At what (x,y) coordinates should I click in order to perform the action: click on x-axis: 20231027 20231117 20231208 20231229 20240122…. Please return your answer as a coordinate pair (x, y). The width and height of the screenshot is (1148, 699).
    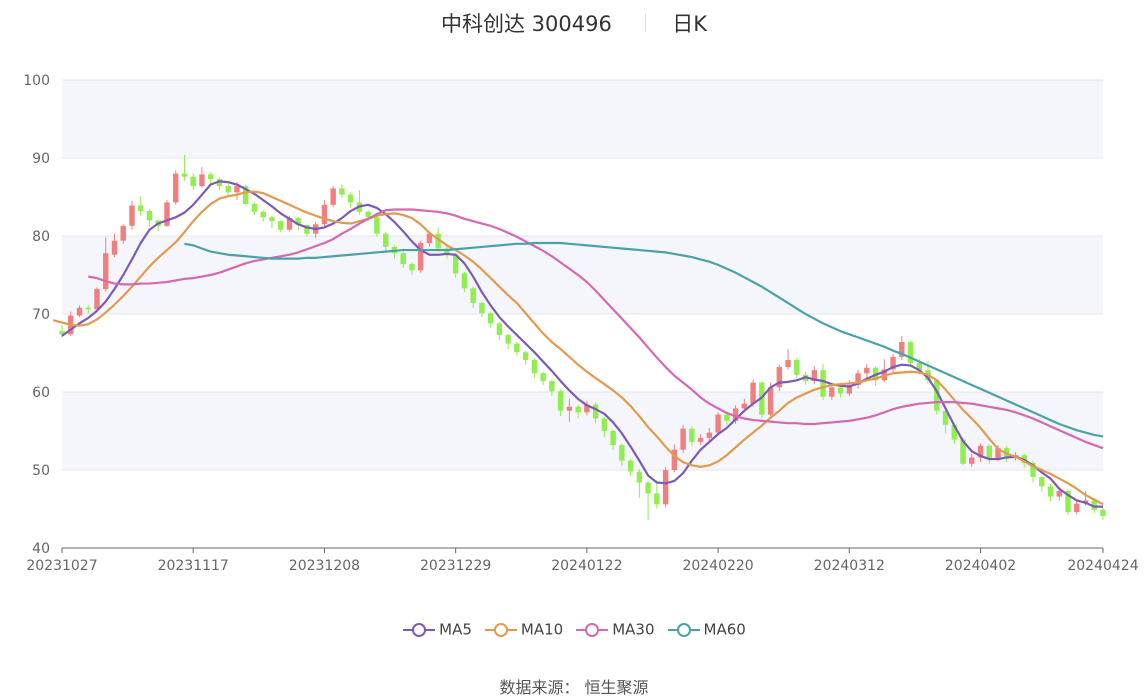
    Looking at the image, I should click on (582, 560).